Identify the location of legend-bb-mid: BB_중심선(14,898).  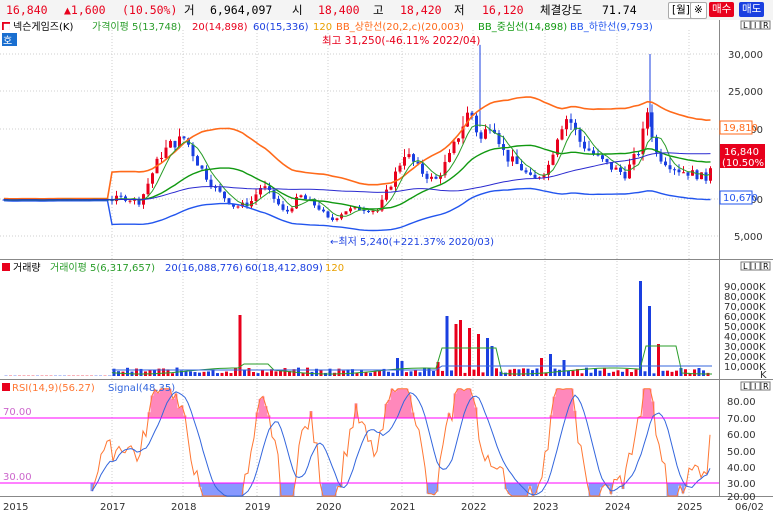
(522, 27).